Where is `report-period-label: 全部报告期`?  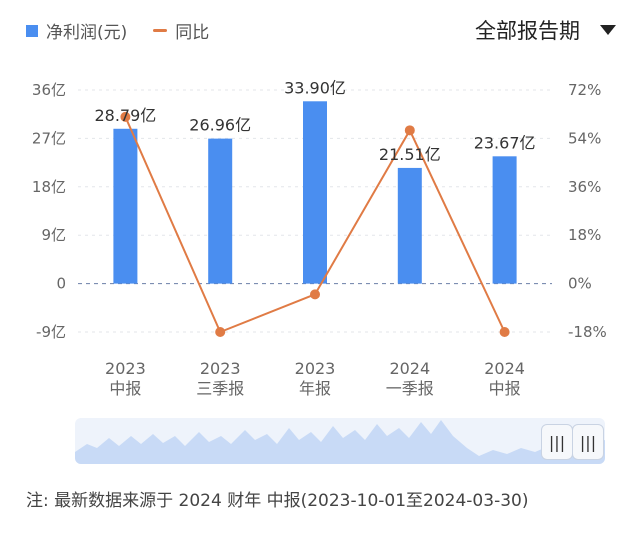
report-period-label: 全部报告期 is located at coordinates (527, 31).